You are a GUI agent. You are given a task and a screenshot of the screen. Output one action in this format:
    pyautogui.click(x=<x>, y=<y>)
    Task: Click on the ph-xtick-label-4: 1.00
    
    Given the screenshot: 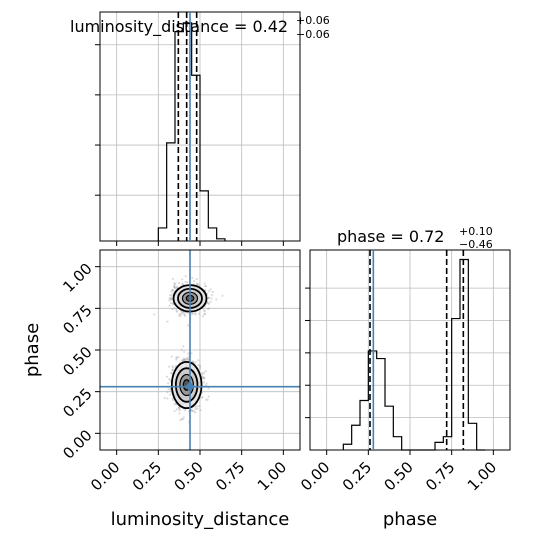 What is the action you would take?
    pyautogui.click(x=482, y=476)
    